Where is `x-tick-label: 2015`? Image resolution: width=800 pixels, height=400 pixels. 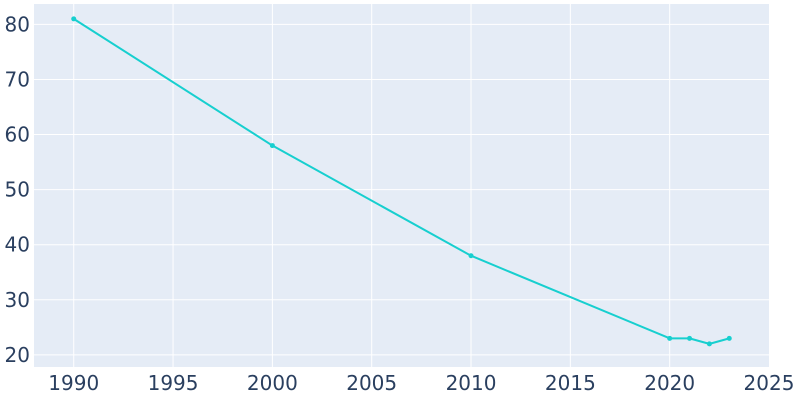 x-tick-label: 2015 is located at coordinates (570, 383).